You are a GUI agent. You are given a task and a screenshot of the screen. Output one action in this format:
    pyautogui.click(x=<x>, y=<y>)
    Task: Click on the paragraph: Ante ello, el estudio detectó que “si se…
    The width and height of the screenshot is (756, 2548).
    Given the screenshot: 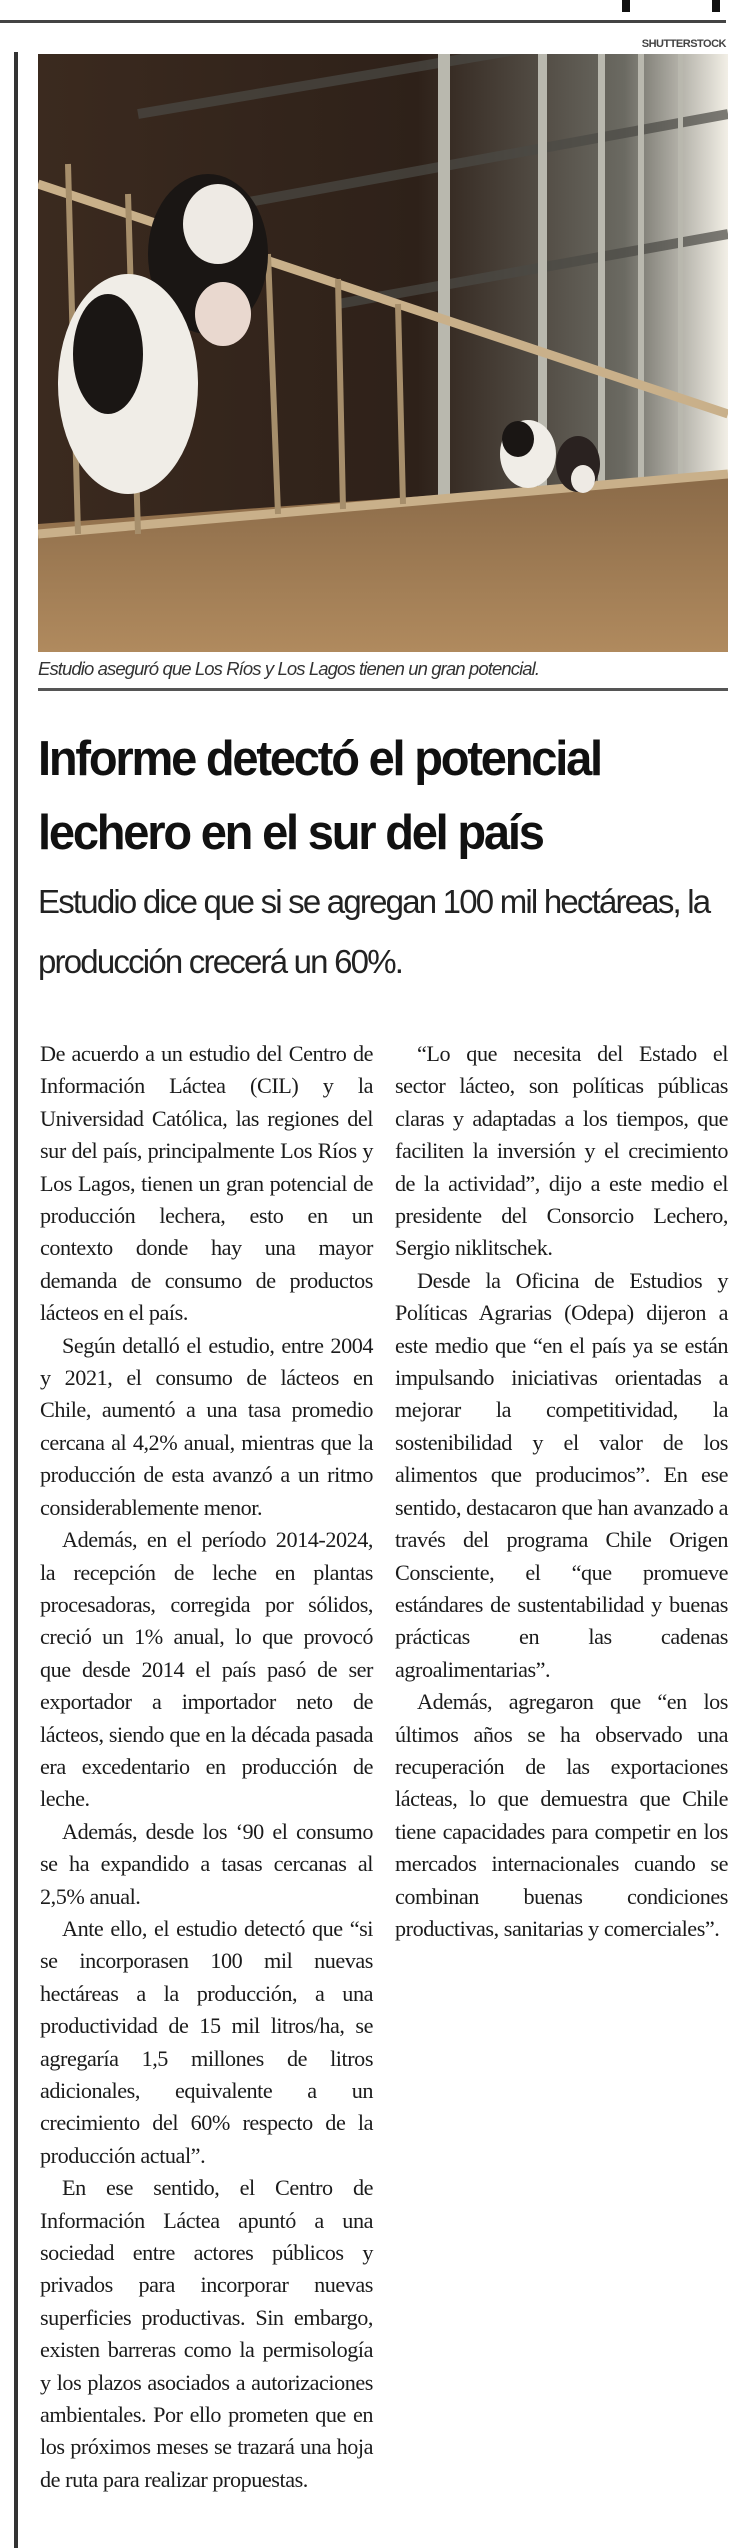 What is the action you would take?
    pyautogui.click(x=206, y=2041)
    